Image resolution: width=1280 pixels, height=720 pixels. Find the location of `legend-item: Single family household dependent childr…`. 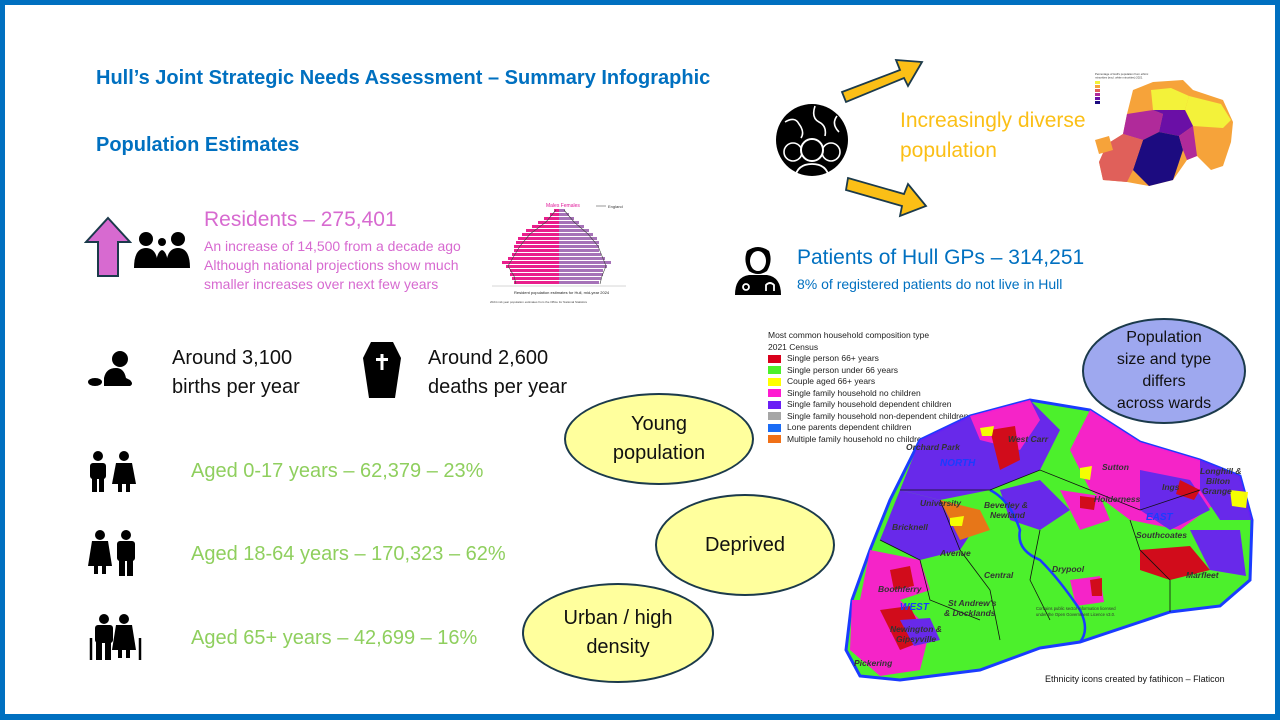

legend-item: Single family household dependent childr… is located at coordinates (880, 405).